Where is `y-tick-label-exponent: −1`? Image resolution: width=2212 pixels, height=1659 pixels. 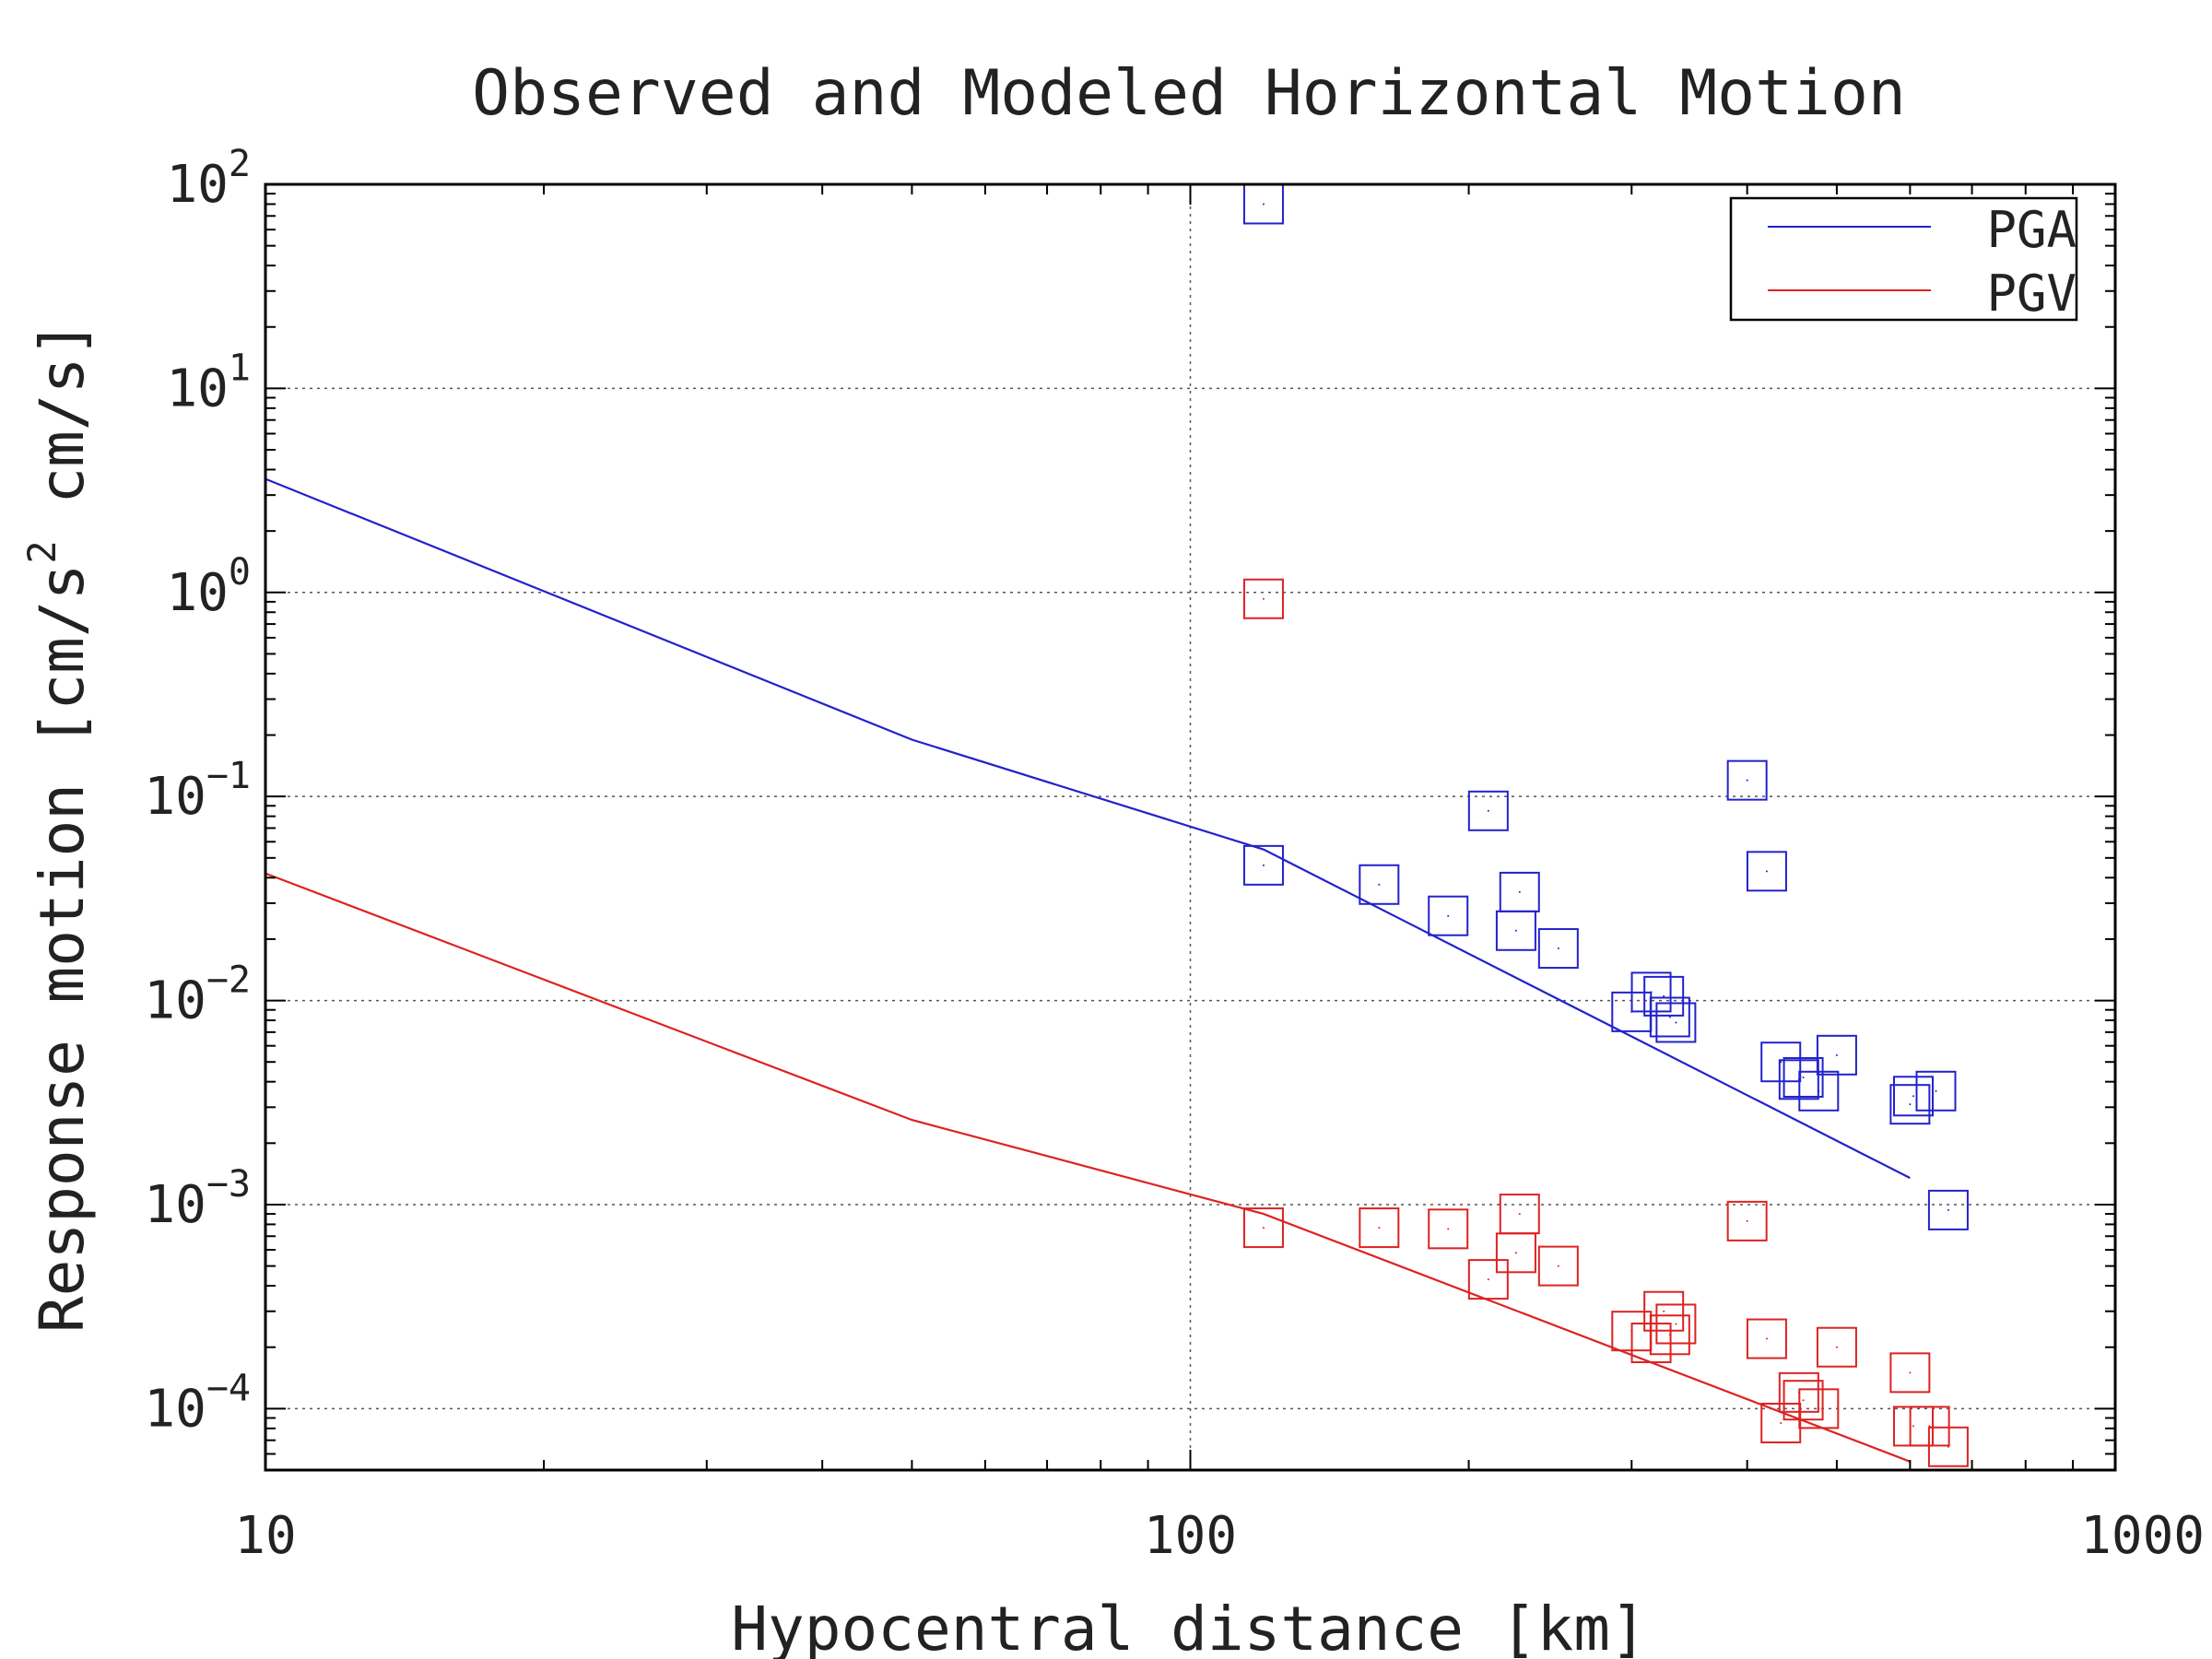
y-tick-label-exponent: −1 is located at coordinates (228, 776).